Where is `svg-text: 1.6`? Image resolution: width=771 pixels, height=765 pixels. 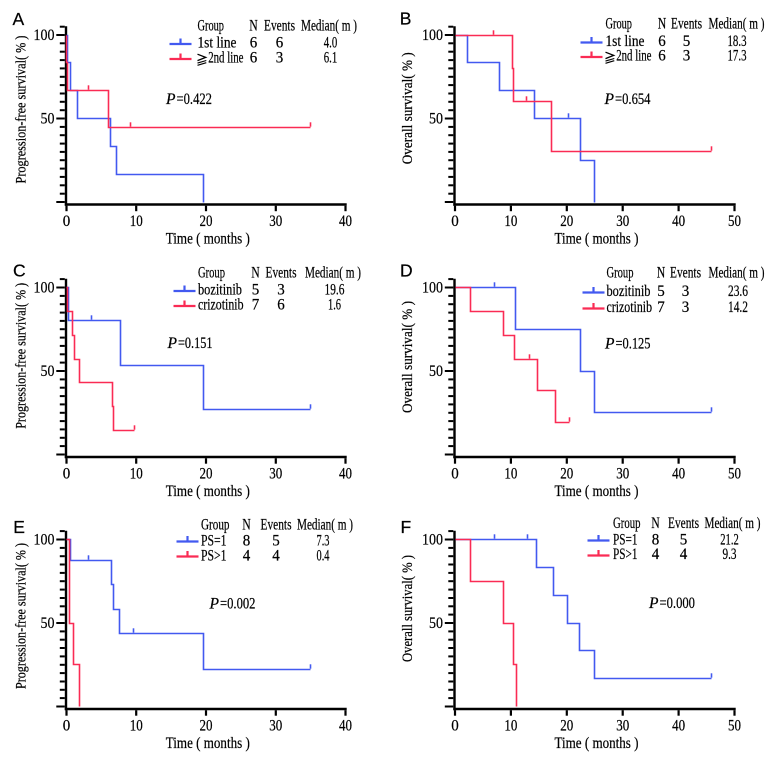
svg-text: 1.6 is located at coordinates (334, 305).